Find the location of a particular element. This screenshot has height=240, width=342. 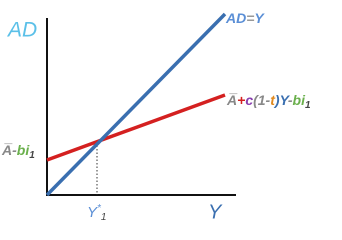

label-part: )Y is located at coordinates (282, 100).